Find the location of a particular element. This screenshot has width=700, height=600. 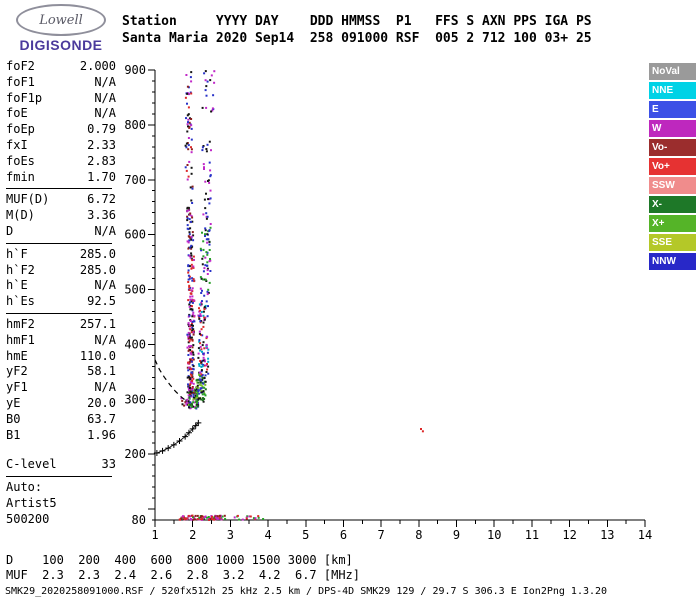

param-row-auto: Auto: is located at coordinates (61, 488).